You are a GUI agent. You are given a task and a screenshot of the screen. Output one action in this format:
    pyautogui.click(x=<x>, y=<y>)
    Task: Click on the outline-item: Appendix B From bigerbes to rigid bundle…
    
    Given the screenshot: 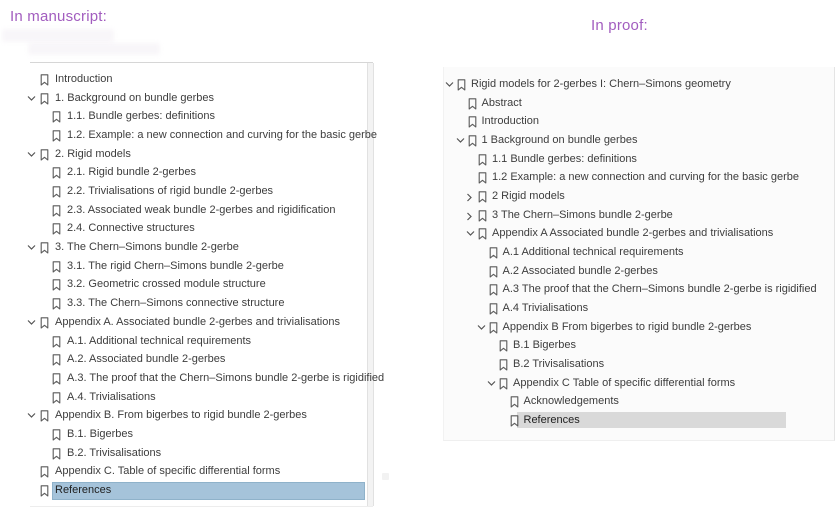 What is the action you would take?
    pyautogui.click(x=639, y=328)
    